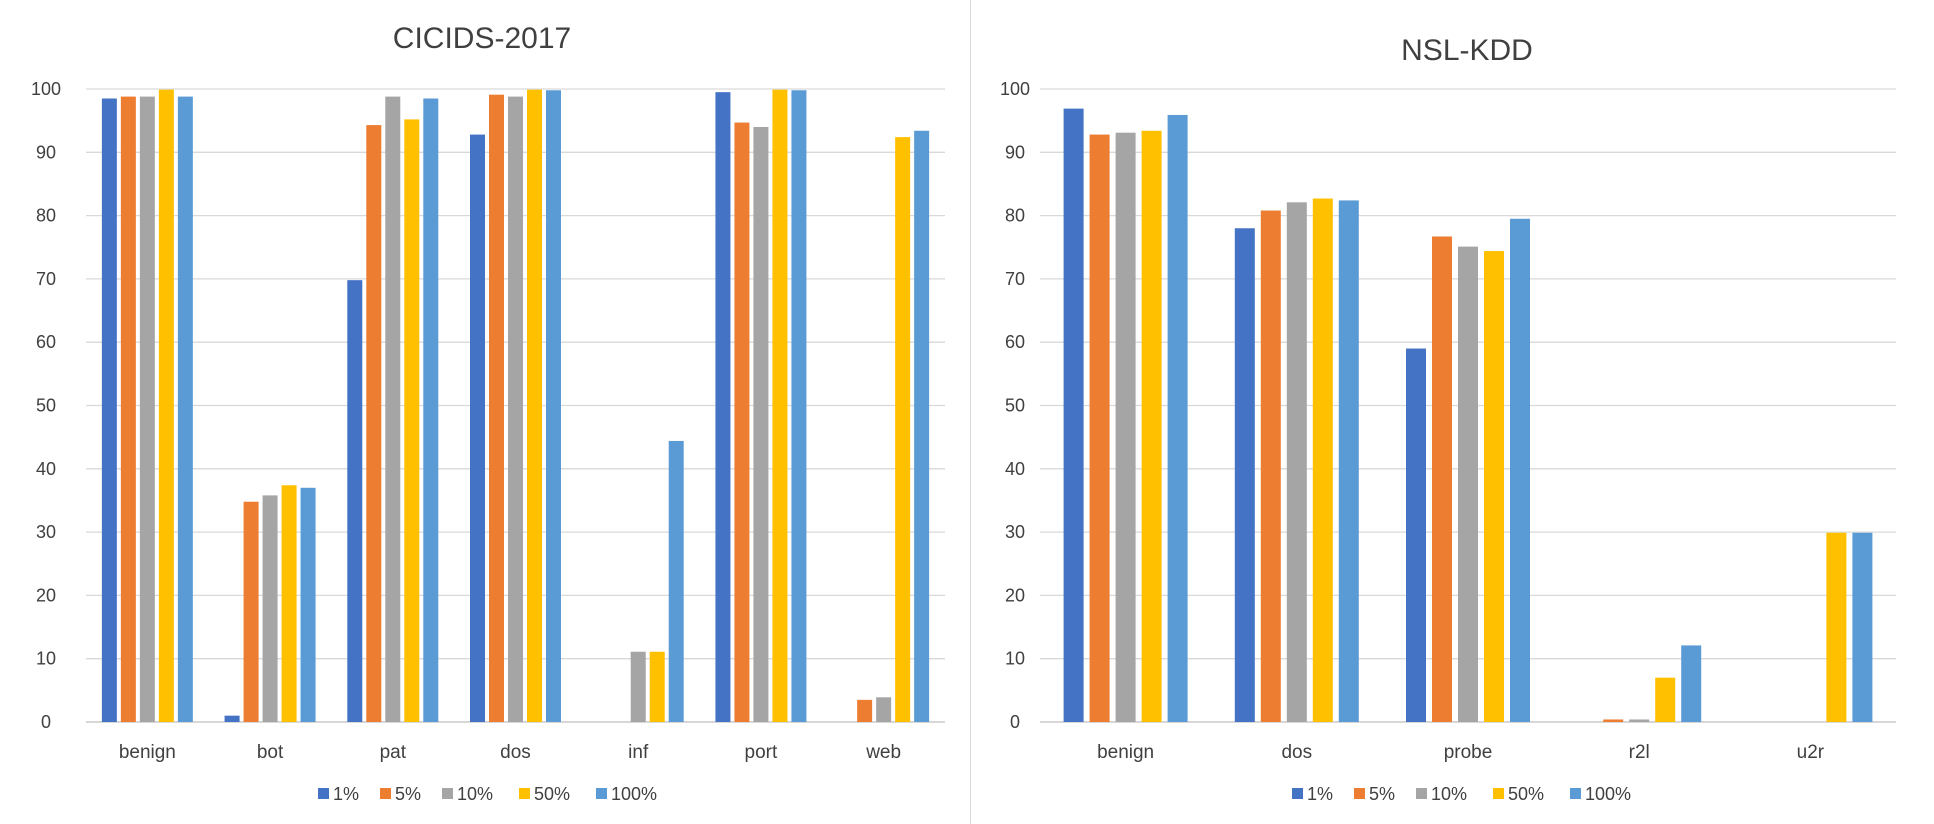 The width and height of the screenshot is (1934, 824). What do you see at coordinates (308, 604) in the screenshot?
I see `bar-bot-100pct` at bounding box center [308, 604].